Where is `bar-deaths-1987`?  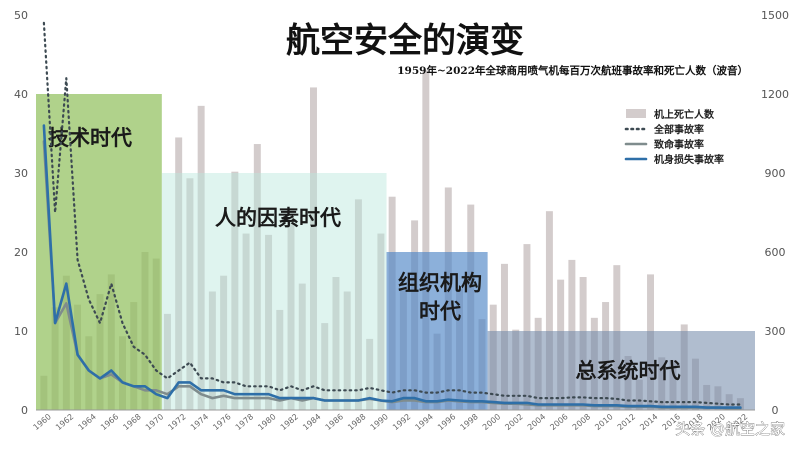
bar-deaths-1987 is located at coordinates (347, 350).